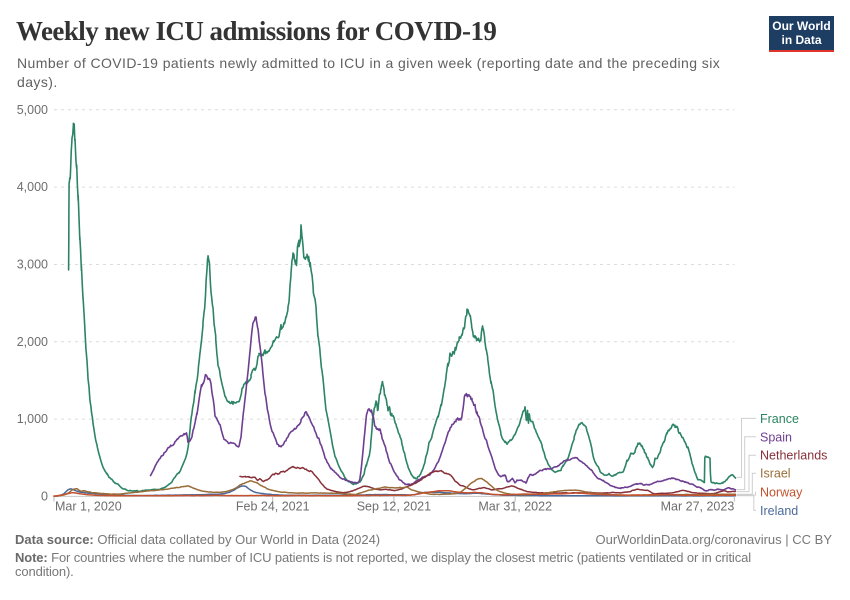 The width and height of the screenshot is (850, 600). I want to click on svg-text: Norway, so click(781, 493).